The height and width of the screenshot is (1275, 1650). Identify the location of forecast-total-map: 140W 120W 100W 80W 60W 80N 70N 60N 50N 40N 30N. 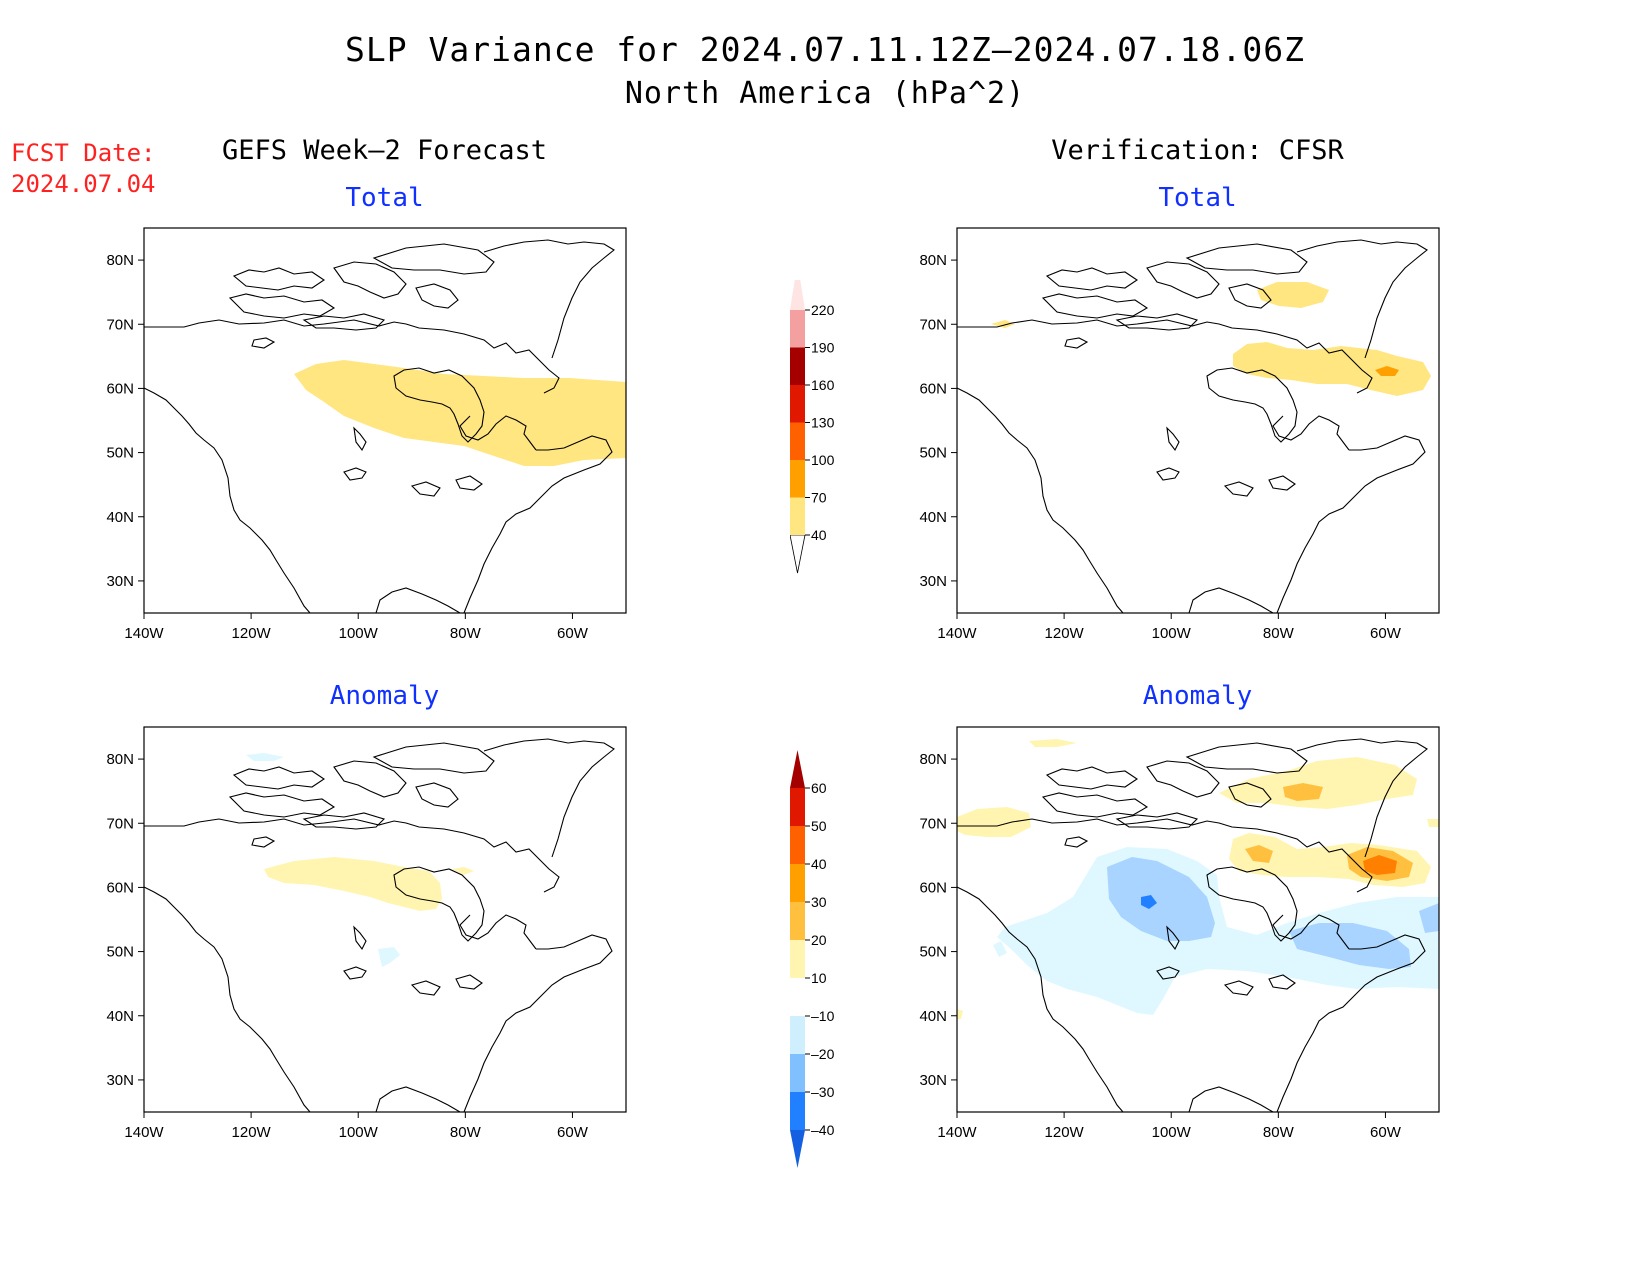
(366, 434).